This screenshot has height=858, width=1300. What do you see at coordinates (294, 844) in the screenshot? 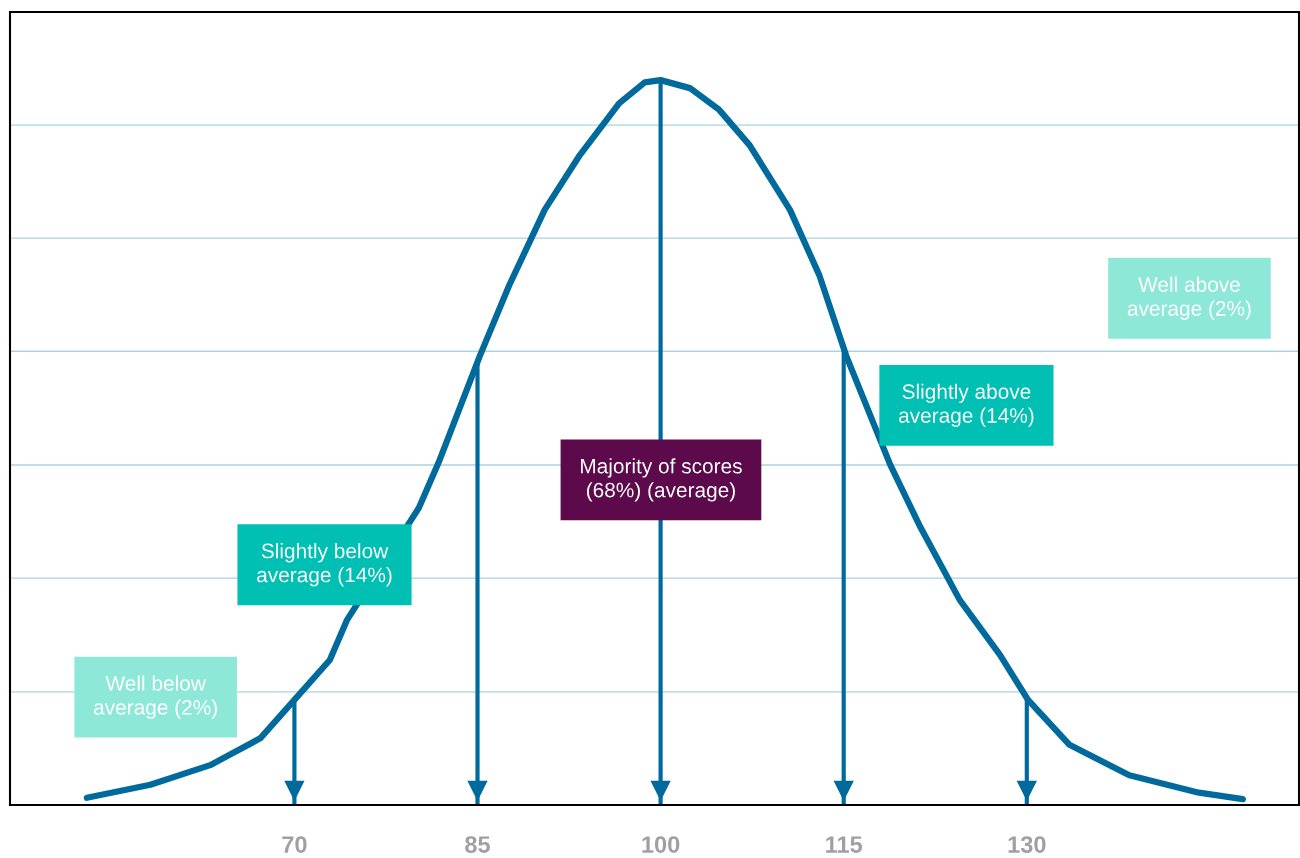
I see `x-tick-label: 70` at bounding box center [294, 844].